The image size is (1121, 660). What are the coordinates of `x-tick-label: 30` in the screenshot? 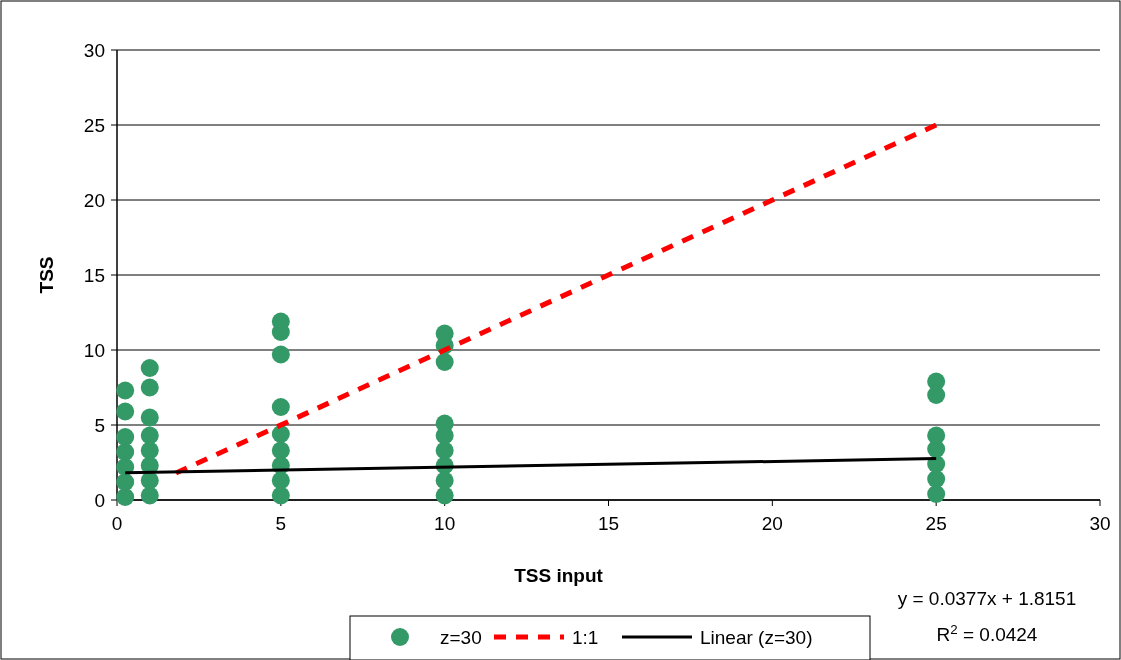 It's located at (1100, 523).